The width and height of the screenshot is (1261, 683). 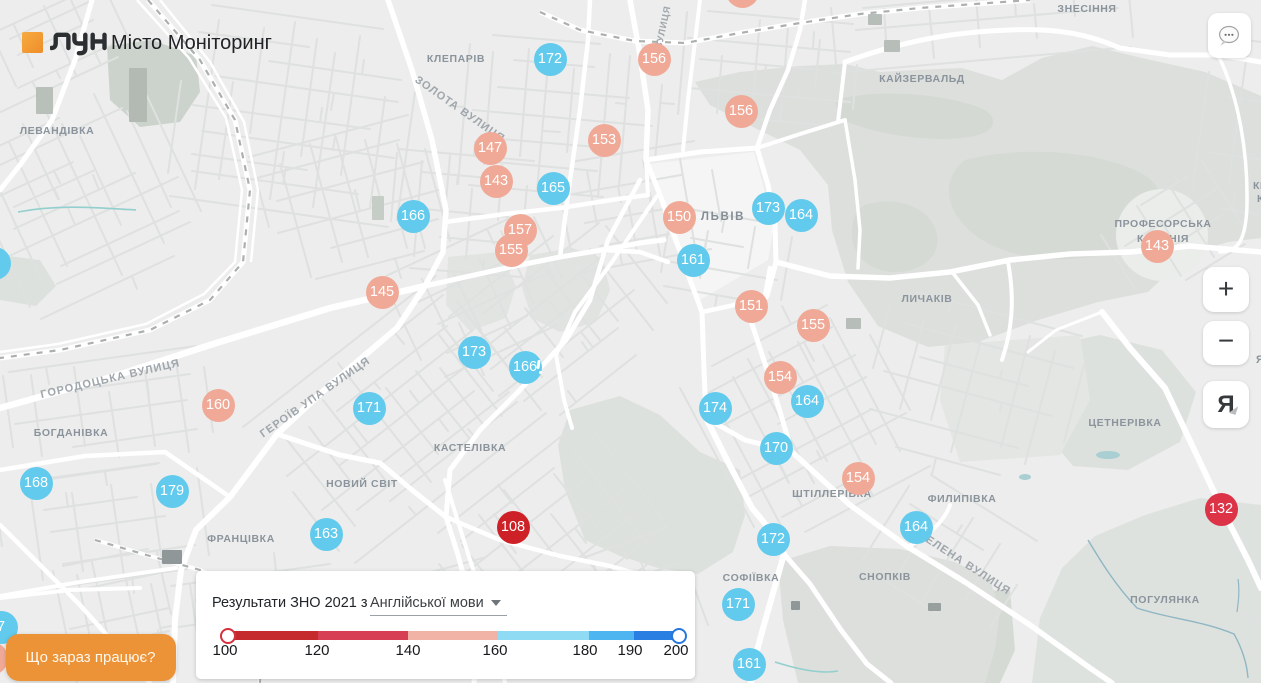 I want to click on svg-text: НОВИЙ СВІТ, so click(x=362, y=483).